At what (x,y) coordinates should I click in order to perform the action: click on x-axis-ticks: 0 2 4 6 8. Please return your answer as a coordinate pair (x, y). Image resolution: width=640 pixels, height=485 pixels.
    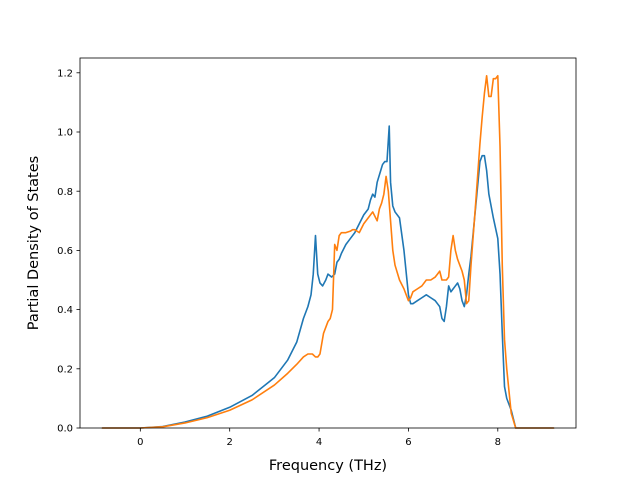
    Looking at the image, I should click on (319, 438).